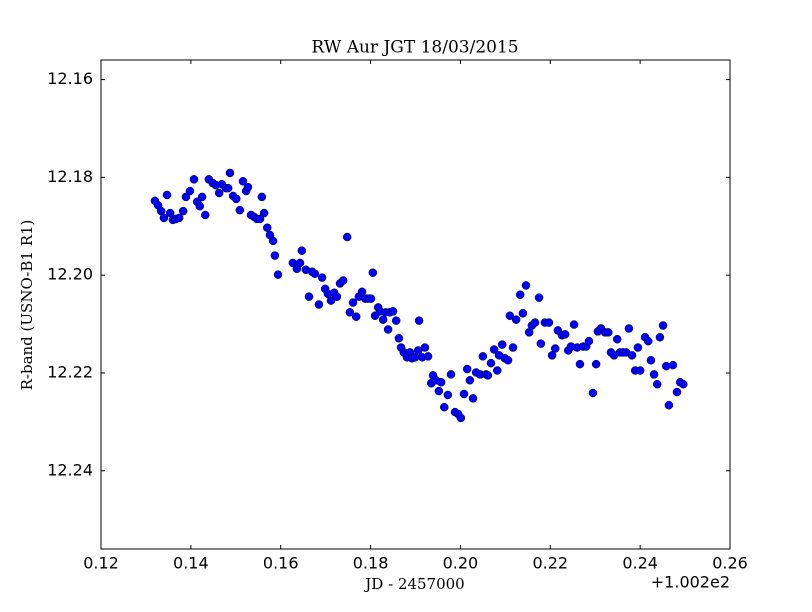 This screenshot has width=812, height=612. Describe the element at coordinates (70, 469) in the screenshot. I see `y-tick-label: 12.24` at that location.